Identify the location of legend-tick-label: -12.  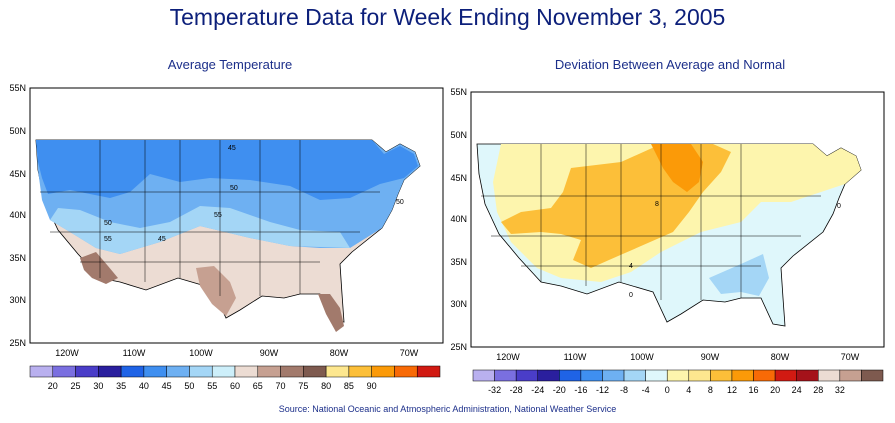
(602, 390).